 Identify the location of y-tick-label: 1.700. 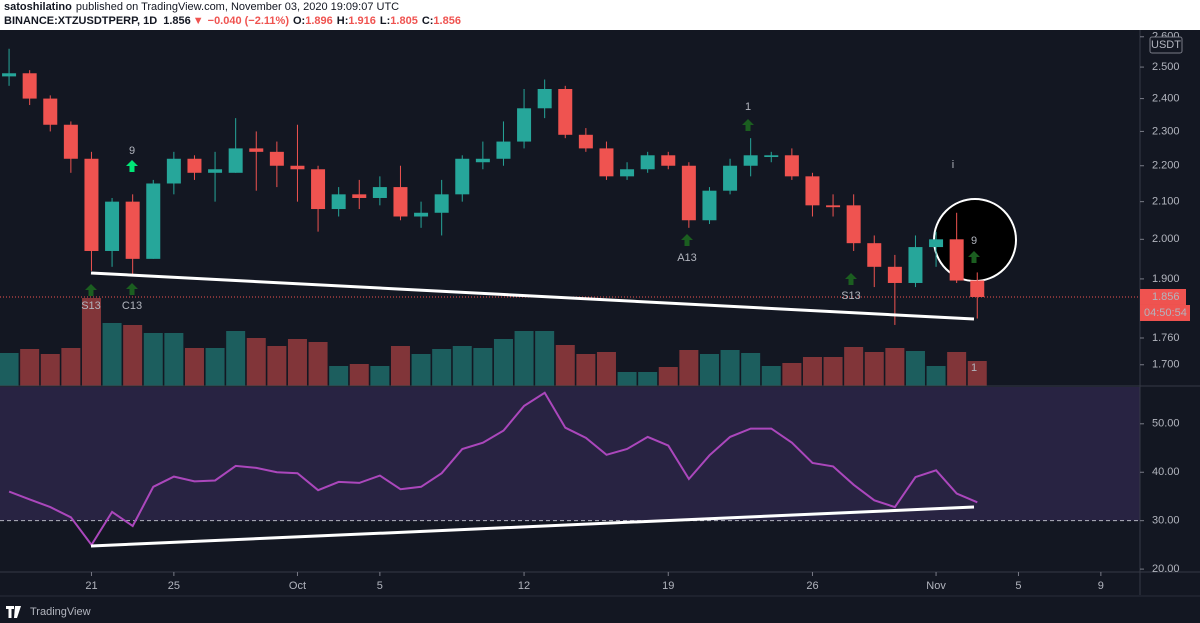
(1166, 365).